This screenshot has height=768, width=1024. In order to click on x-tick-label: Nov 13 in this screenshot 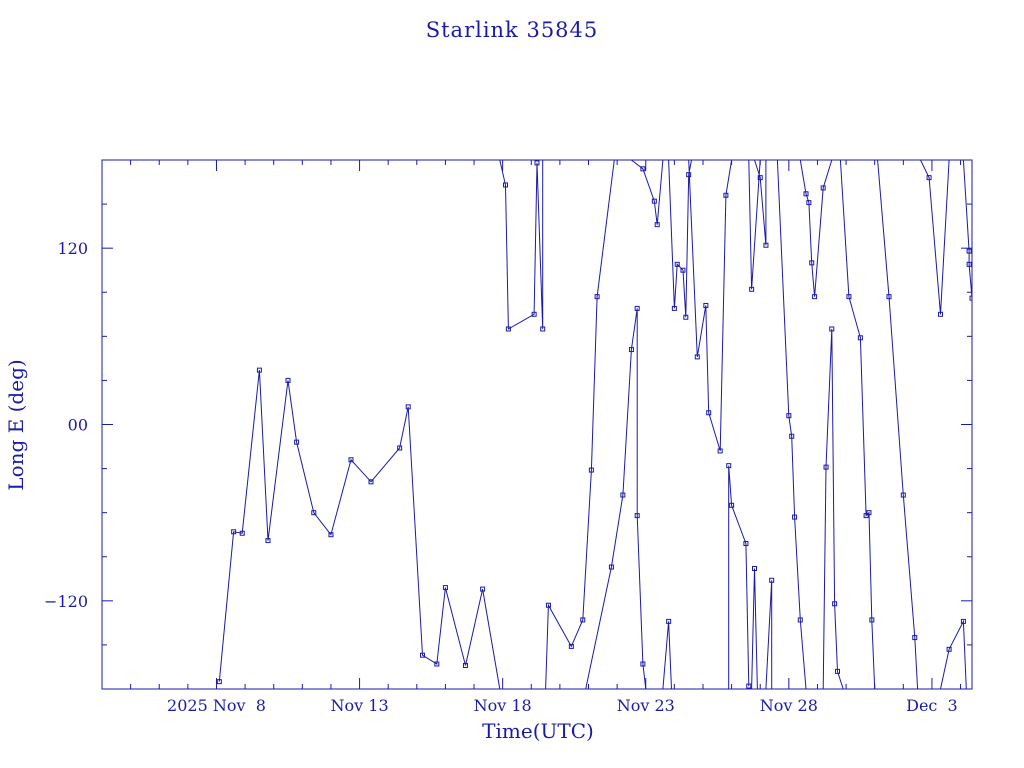, I will do `click(360, 705)`.